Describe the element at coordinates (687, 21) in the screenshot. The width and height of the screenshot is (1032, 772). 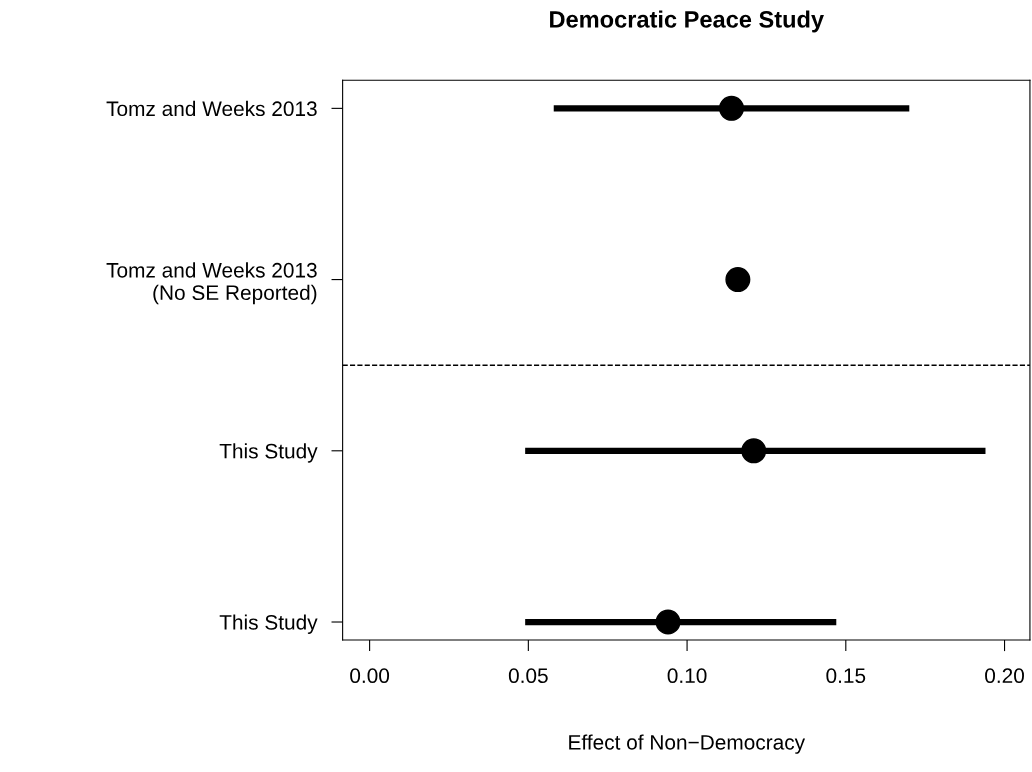
I see `chart-title: Democratic Peace Study` at that location.